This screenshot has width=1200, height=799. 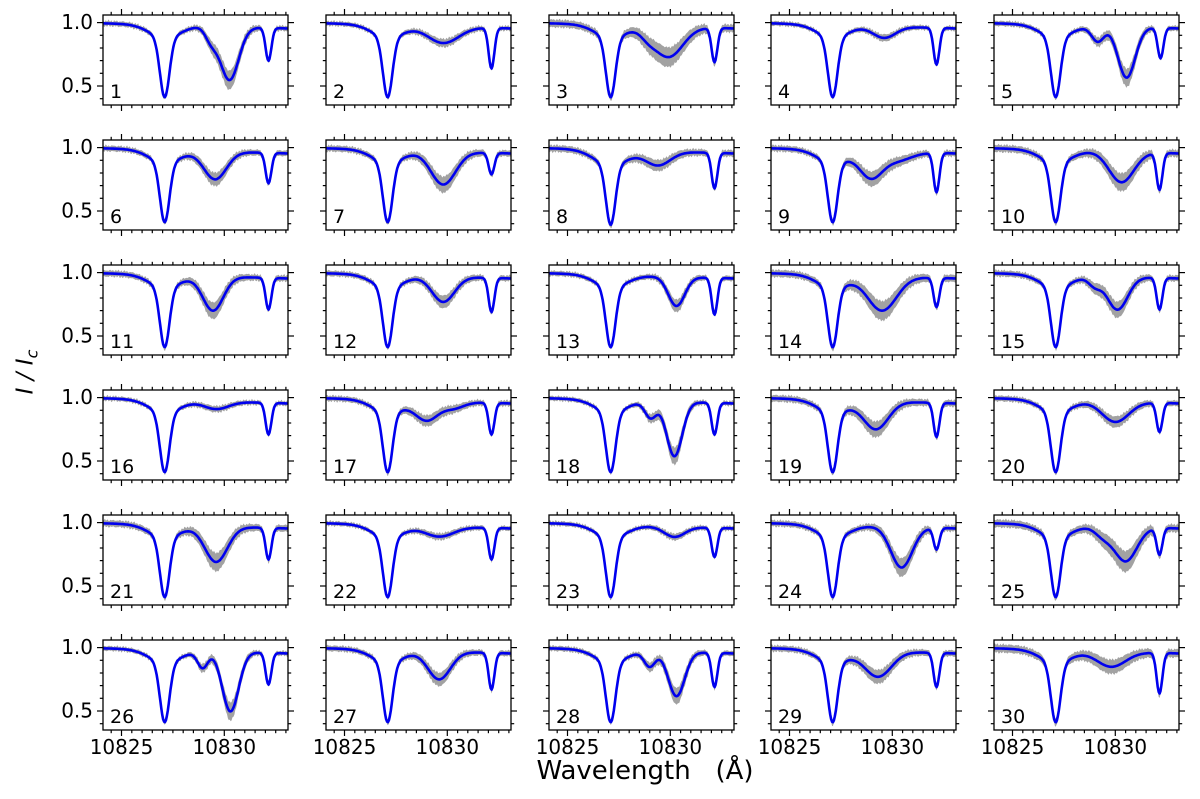 I want to click on spectrum-panel-10: 10, so click(x=1087, y=185).